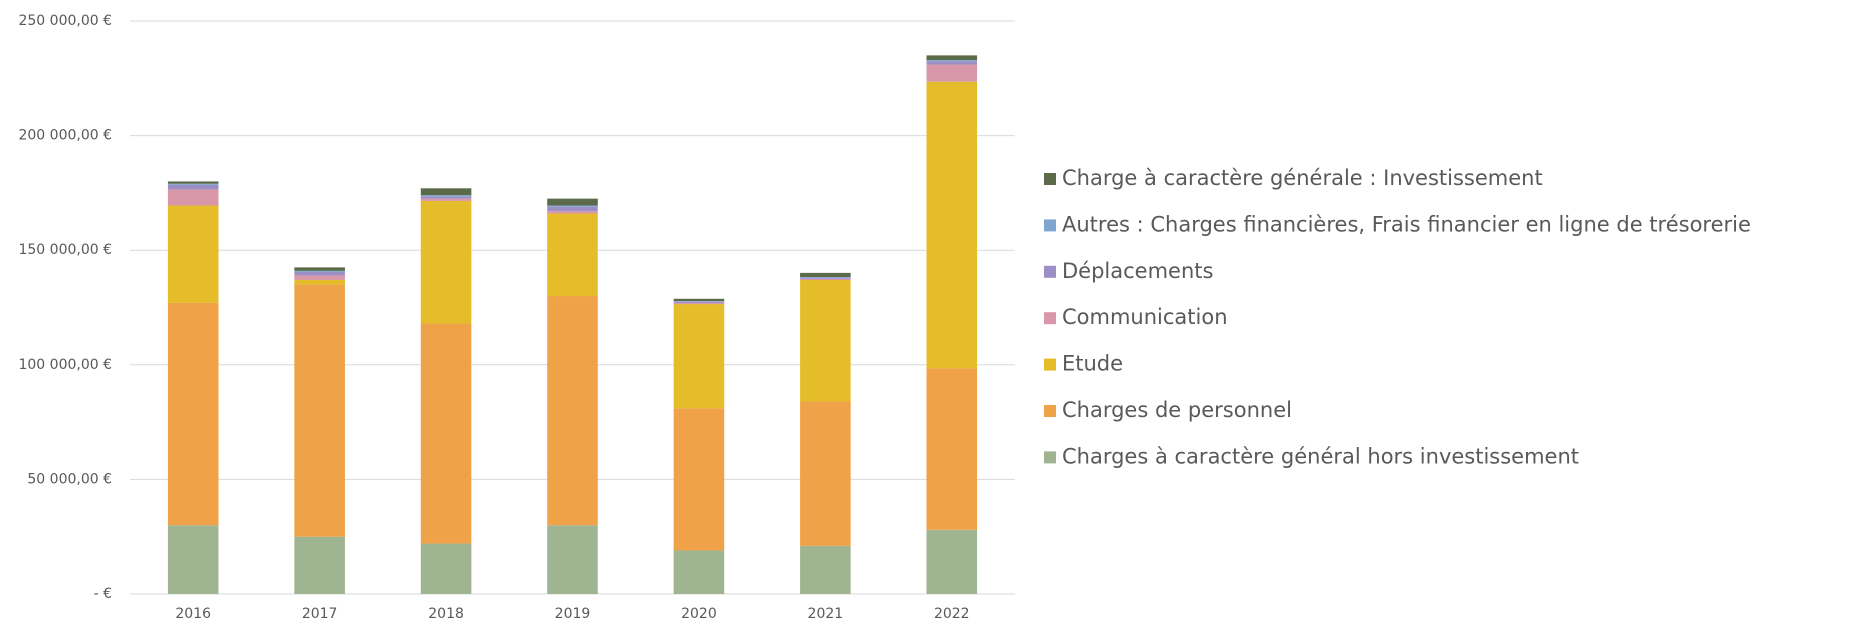  What do you see at coordinates (1145, 317) in the screenshot?
I see `legend-label: Communication` at bounding box center [1145, 317].